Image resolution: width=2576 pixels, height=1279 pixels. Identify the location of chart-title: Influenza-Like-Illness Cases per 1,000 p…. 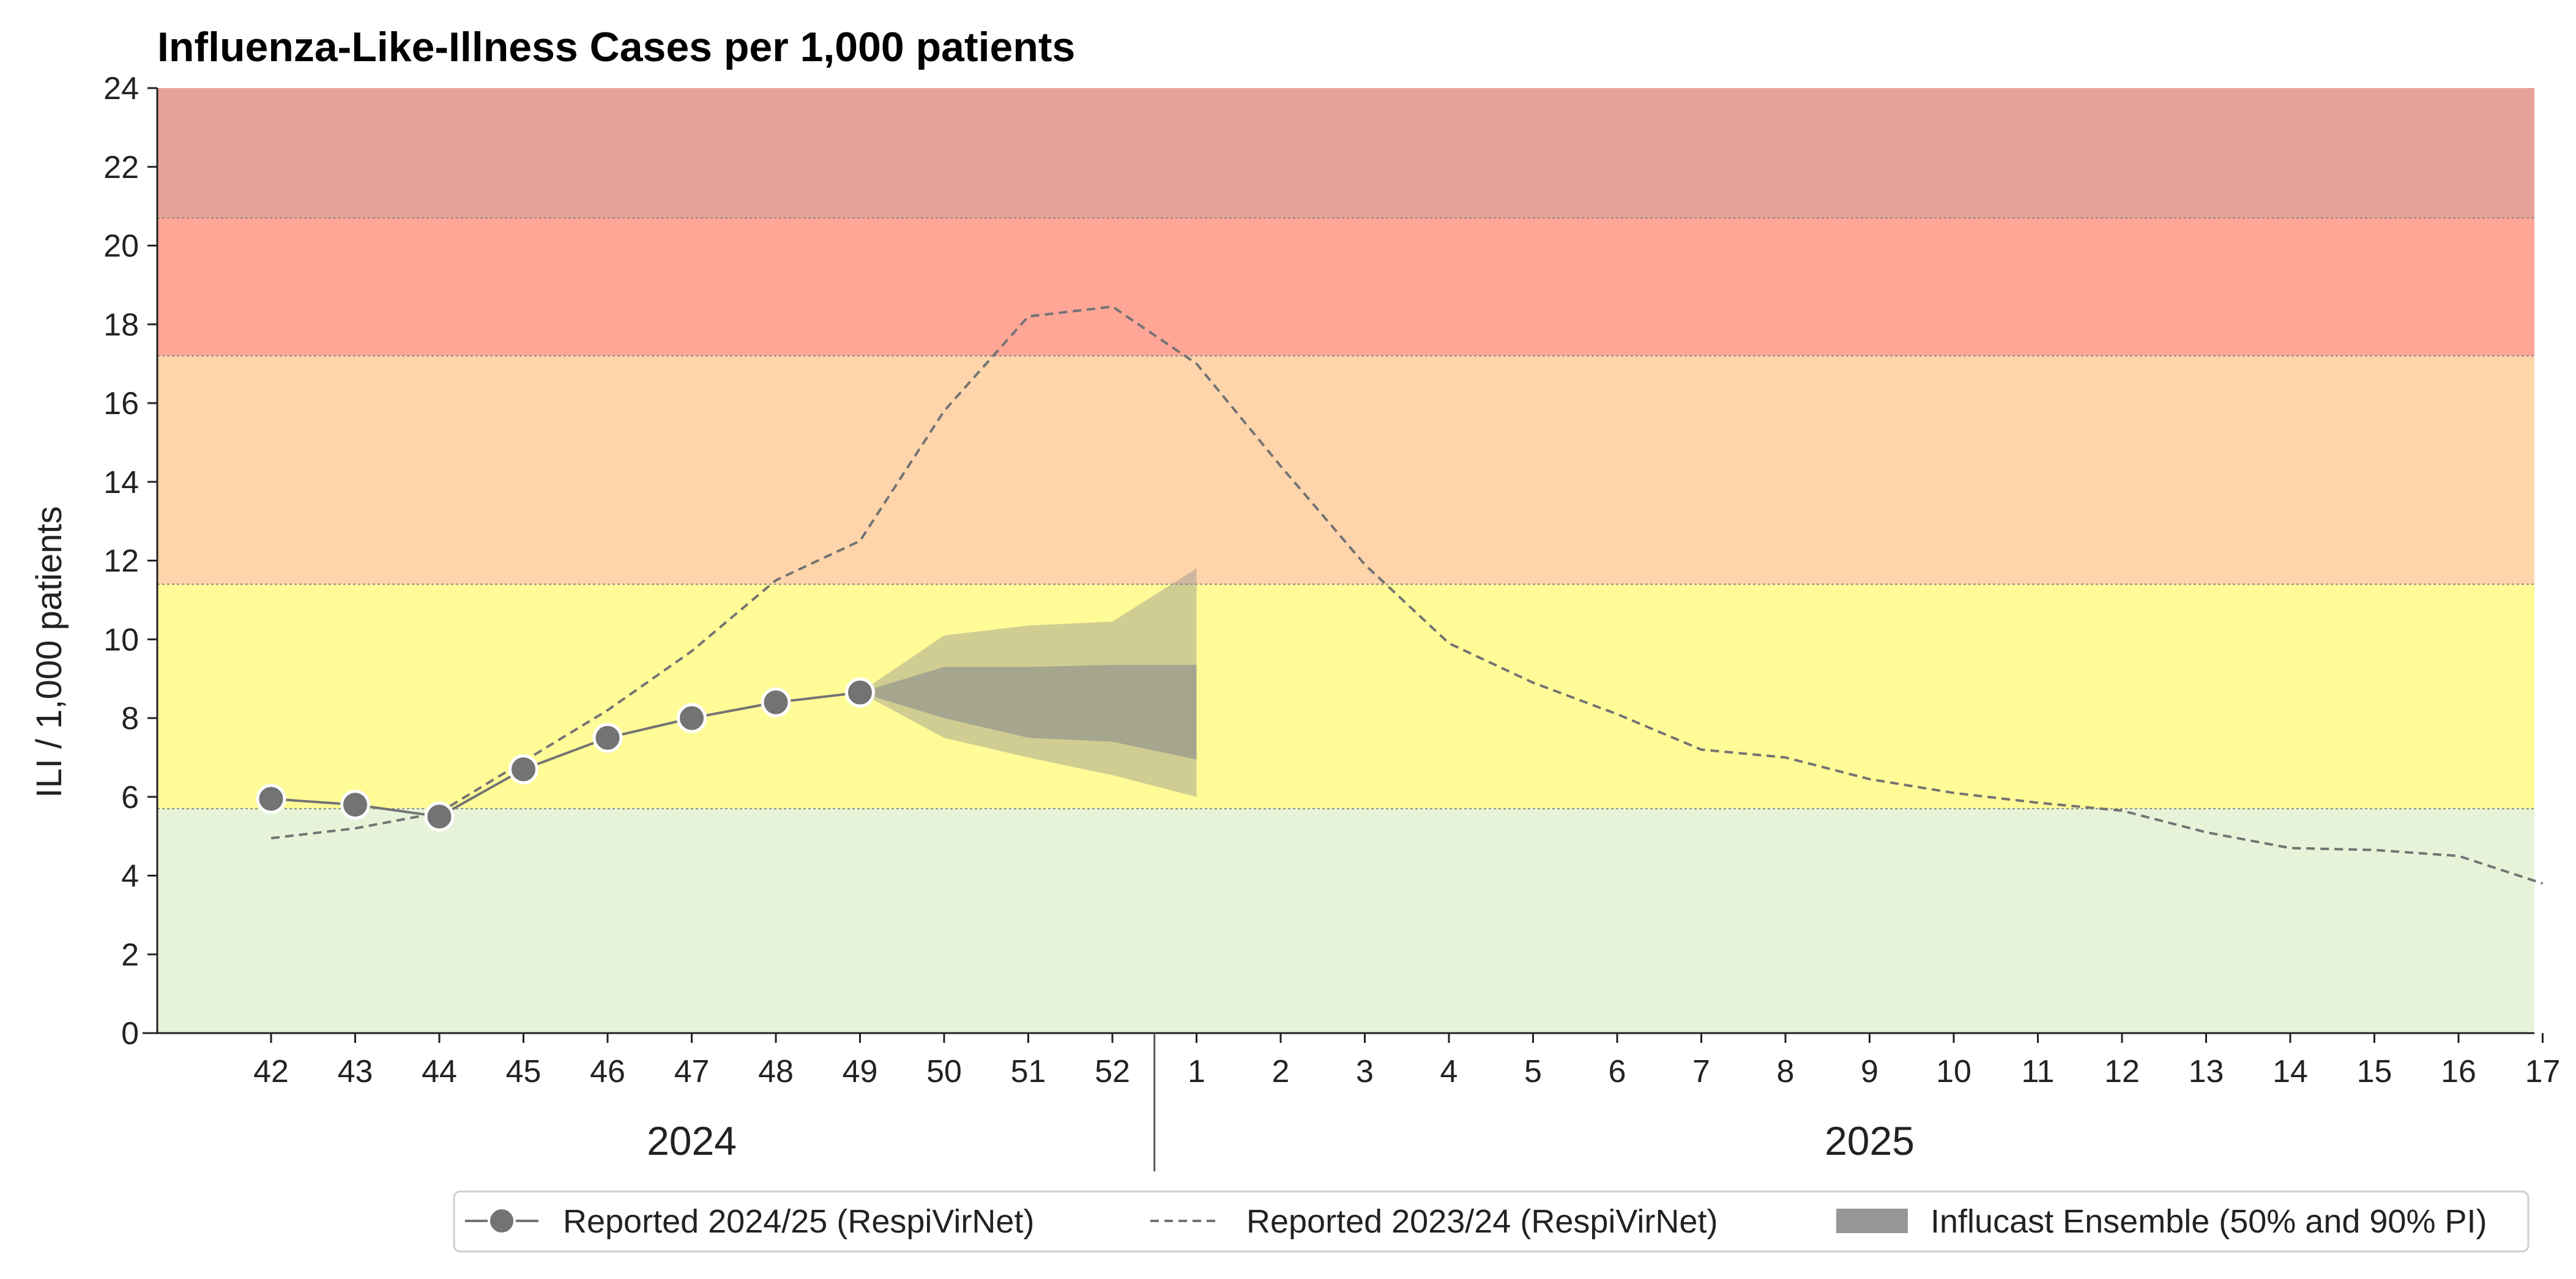
(616, 47).